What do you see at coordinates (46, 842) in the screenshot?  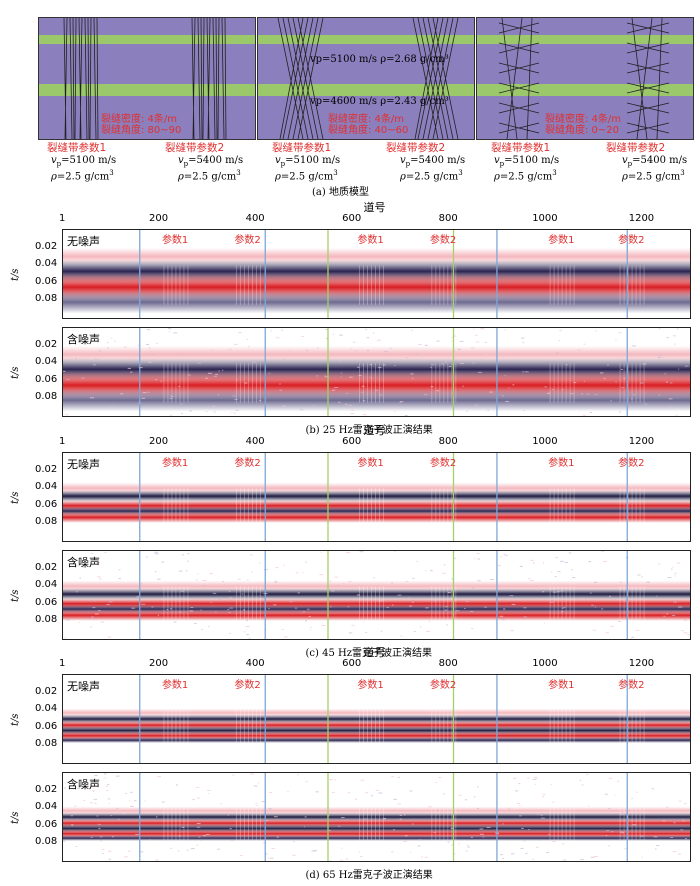 I see `y-tick-label: 0.08` at bounding box center [46, 842].